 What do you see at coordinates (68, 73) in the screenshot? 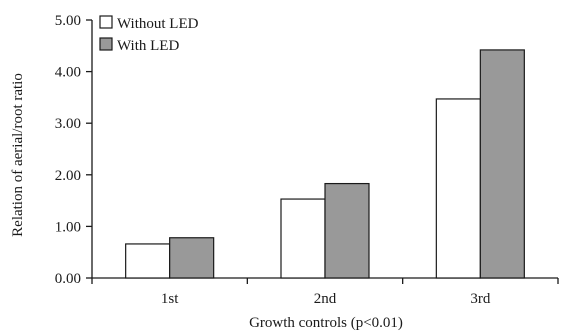
I see `y-tick-label: 4.00` at bounding box center [68, 73].